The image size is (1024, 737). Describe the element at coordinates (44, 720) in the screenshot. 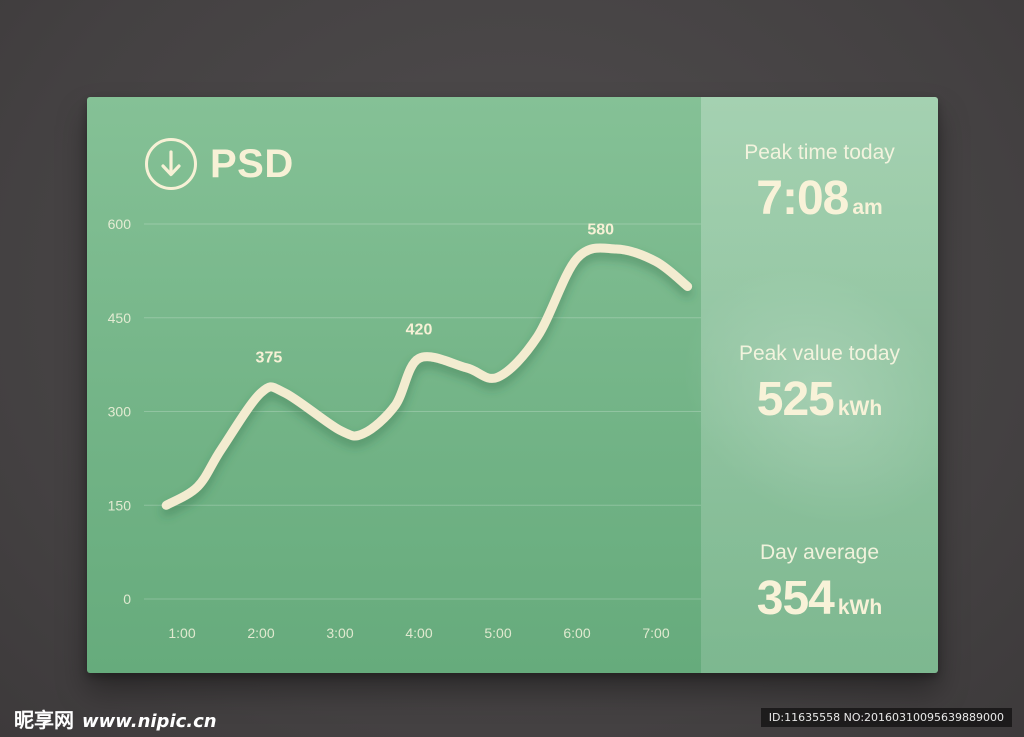

I see `site-logo-text: 昵享网` at that location.